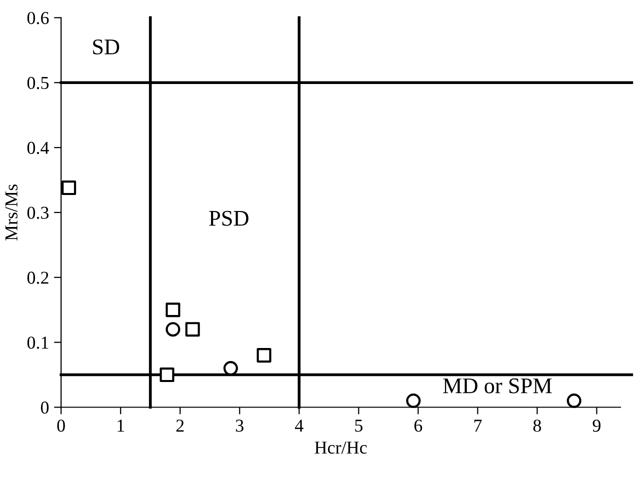 Image resolution: width=643 pixels, height=478 pixels. What do you see at coordinates (358, 426) in the screenshot?
I see `x-tick-label: 5` at bounding box center [358, 426].